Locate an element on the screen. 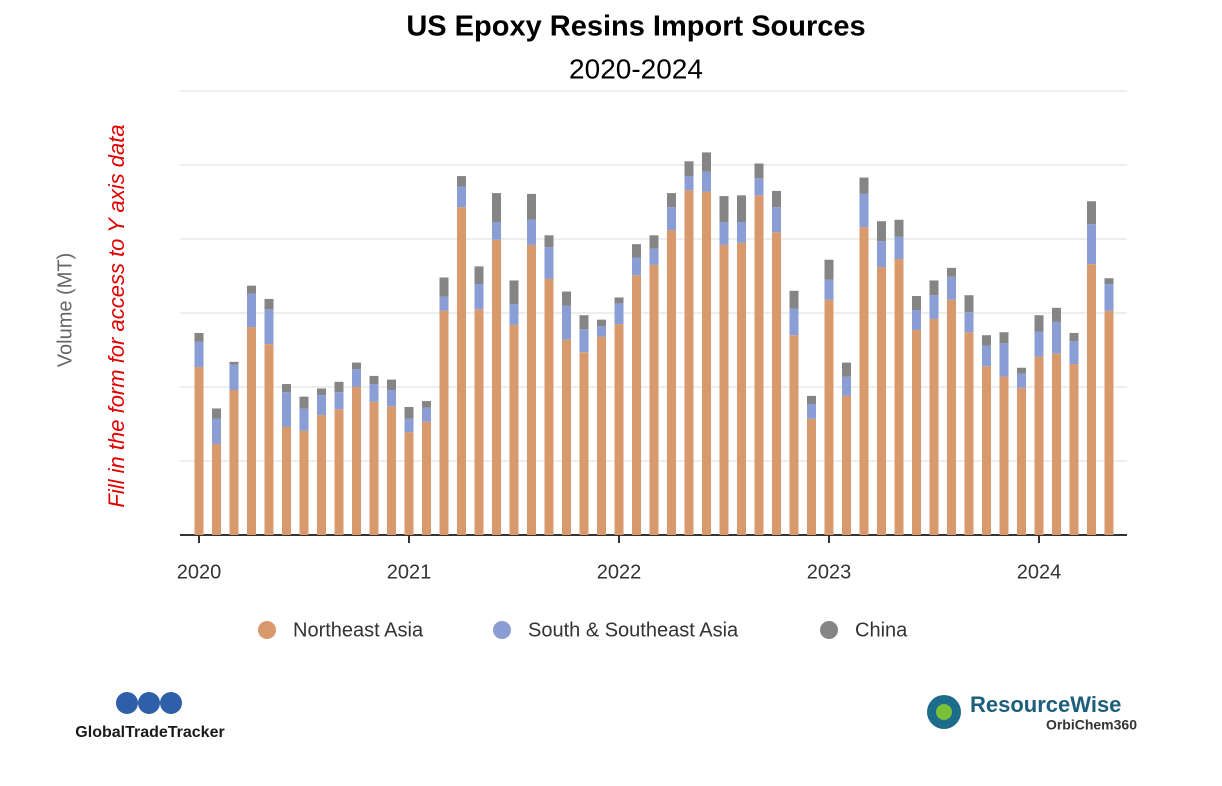 This screenshot has width=1222, height=786. x-tick-label: 2020 is located at coordinates (199, 572).